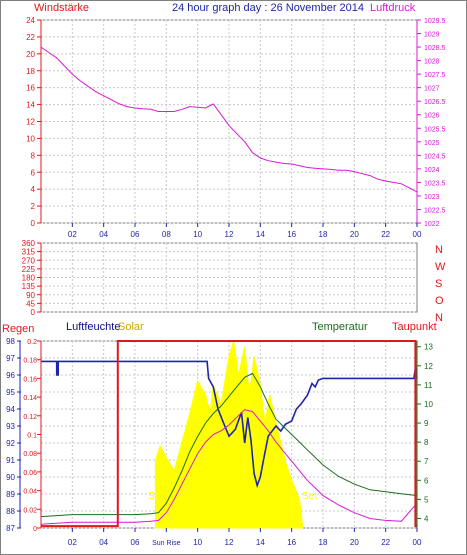 Image resolution: width=467 pixels, height=555 pixels. Describe the element at coordinates (10, 494) in the screenshot. I see `humidity-tick-label: 89` at that location.